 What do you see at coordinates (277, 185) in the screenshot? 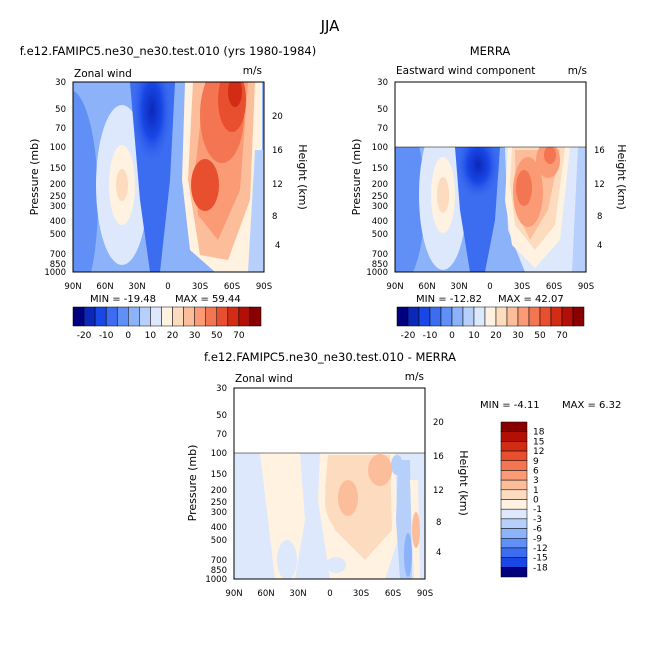
I see `height-tick-label: 12` at bounding box center [277, 185].